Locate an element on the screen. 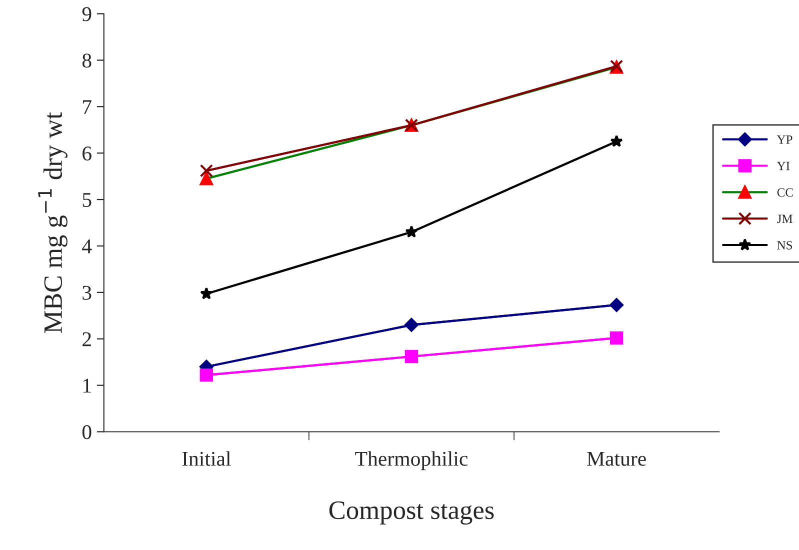 The height and width of the screenshot is (550, 799). x-tick-label: Thermophilic is located at coordinates (411, 460).